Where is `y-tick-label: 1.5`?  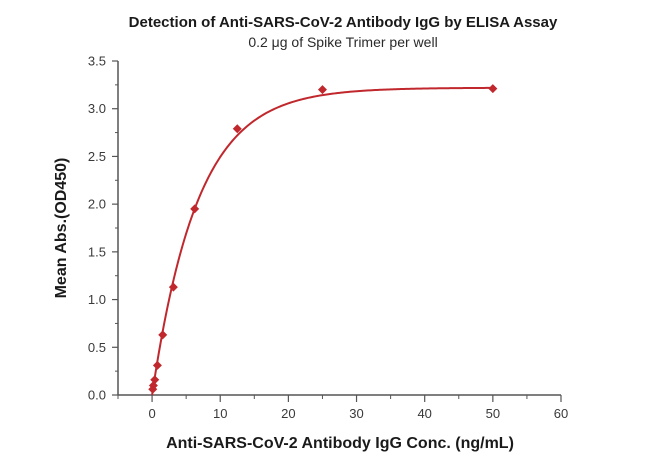 y-tick-label: 1.5 is located at coordinates (97, 251).